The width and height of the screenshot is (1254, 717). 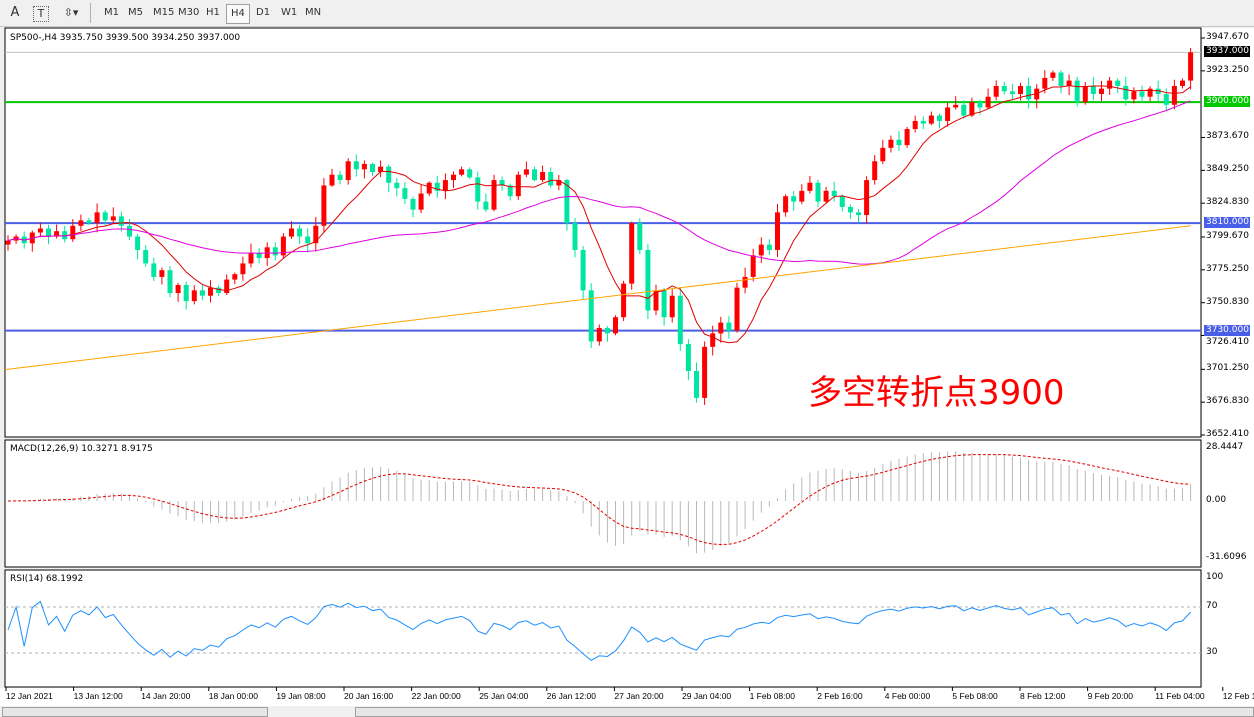 I want to click on time-tick: 1 Feb 08:00, so click(x=772, y=696).